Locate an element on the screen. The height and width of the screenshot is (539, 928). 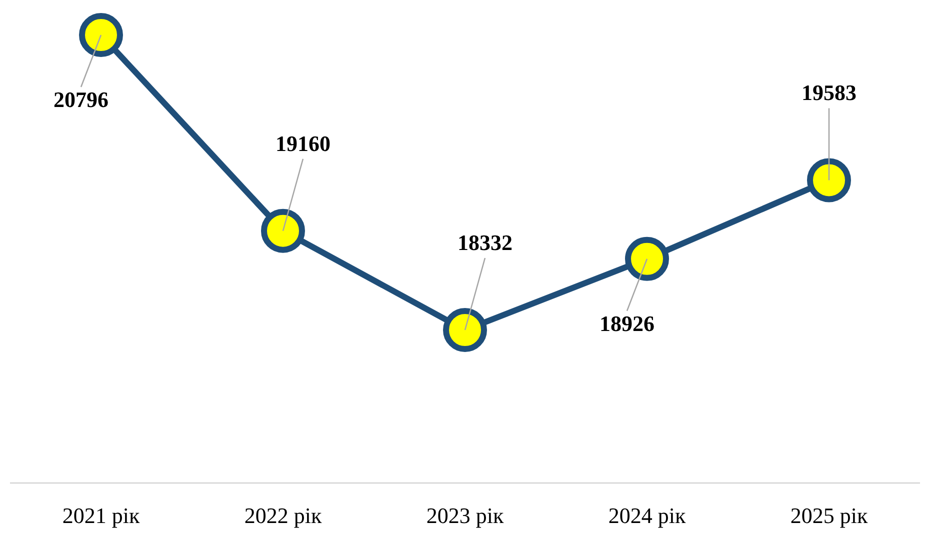
data-label: 19160 is located at coordinates (303, 143).